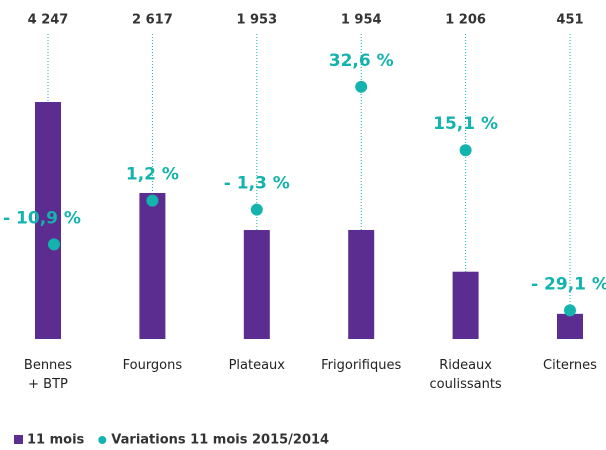 Image resolution: width=606 pixels, height=450 pixels. I want to click on category-label: Frigorifiques, so click(361, 365).